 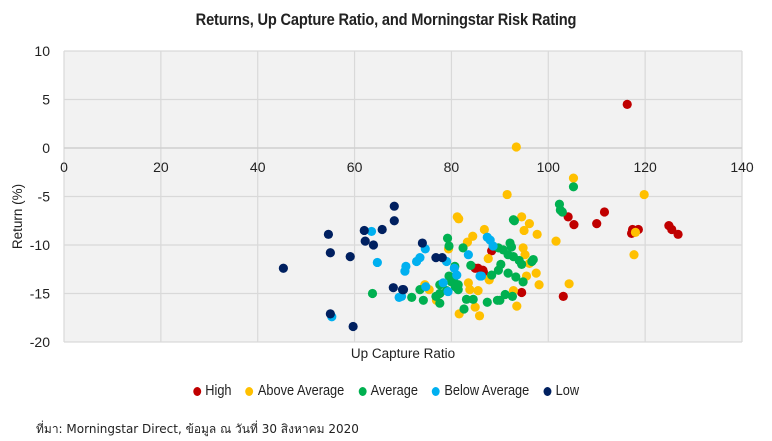 What do you see at coordinates (64, 167) in the screenshot?
I see `x-tick-label: 0` at bounding box center [64, 167].